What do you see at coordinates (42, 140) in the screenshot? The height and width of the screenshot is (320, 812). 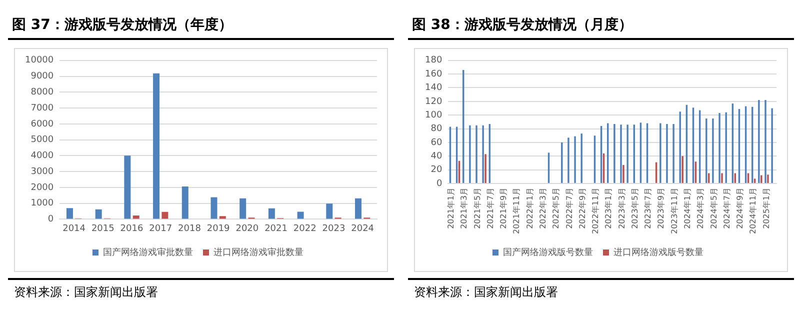 I see `y-tick-label: 5000` at bounding box center [42, 140].